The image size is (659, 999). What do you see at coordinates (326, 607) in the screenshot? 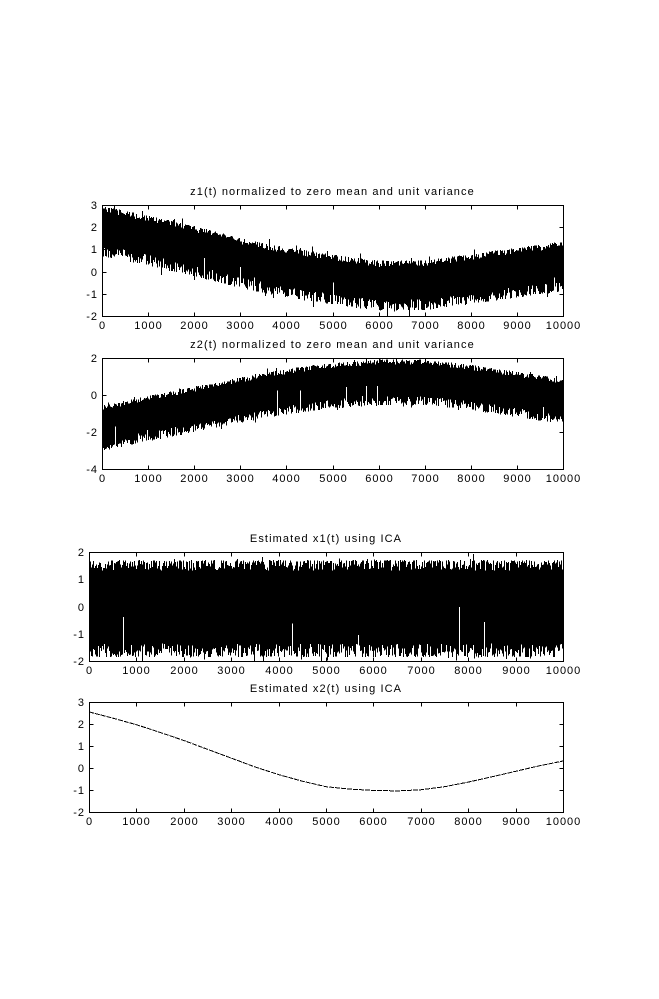
I see `series-x1-estimate` at bounding box center [326, 607].